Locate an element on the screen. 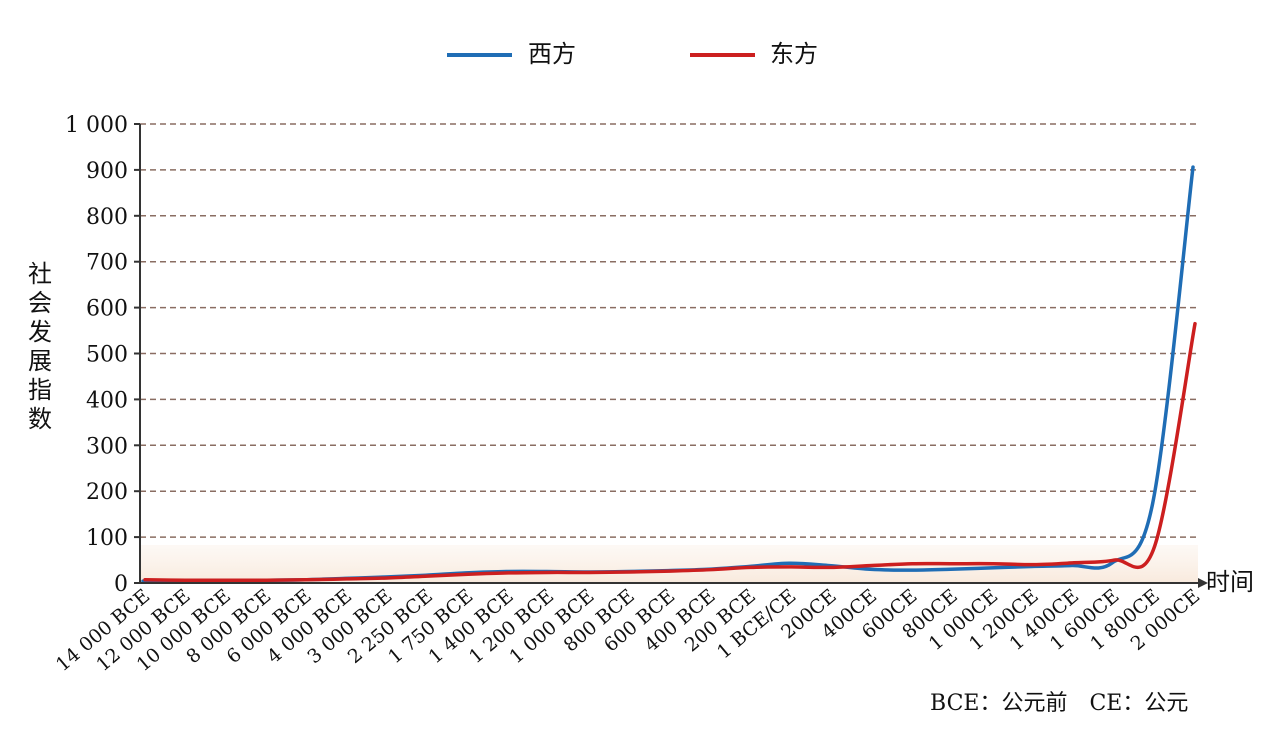  y-tick-label: 800 is located at coordinates (107, 217).